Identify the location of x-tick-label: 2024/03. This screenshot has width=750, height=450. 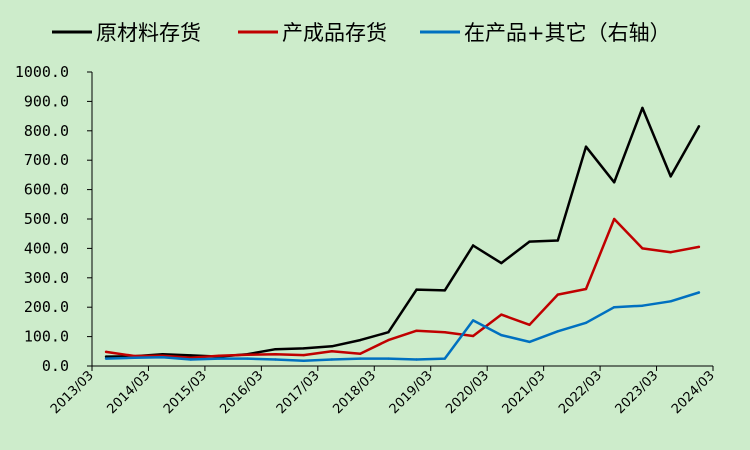
(693, 392).